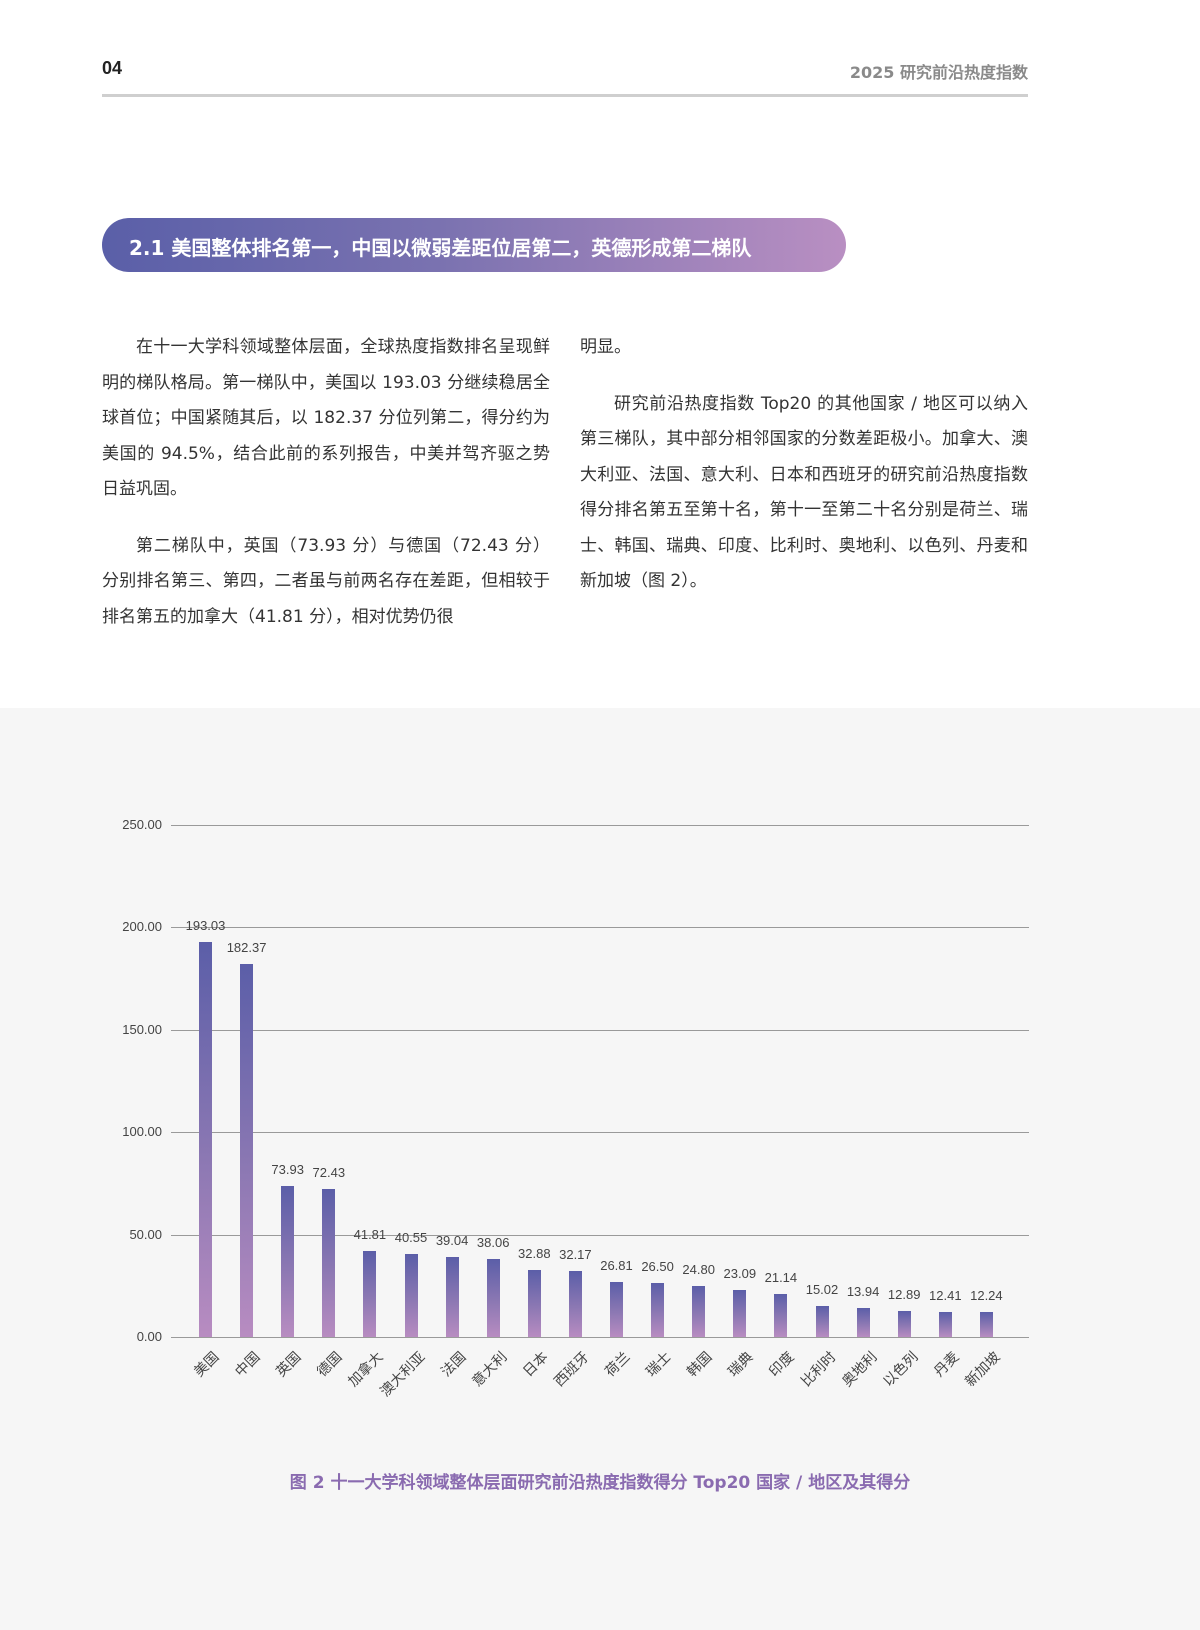  Describe the element at coordinates (572, 1370) in the screenshot. I see `x-tick-label: 西班牙` at that location.